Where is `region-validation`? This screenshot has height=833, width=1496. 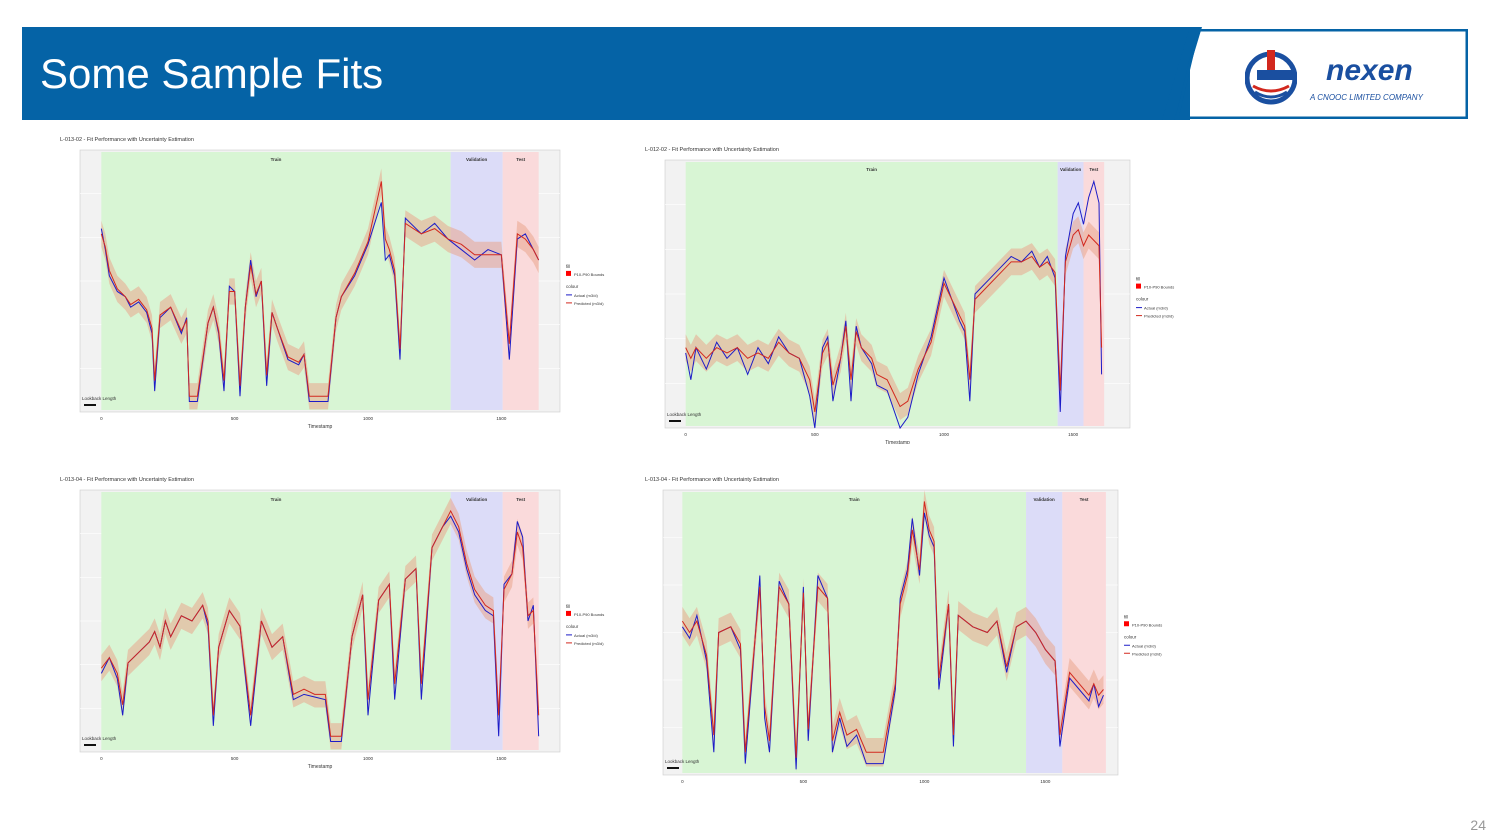
region-validation is located at coordinates (476, 281).